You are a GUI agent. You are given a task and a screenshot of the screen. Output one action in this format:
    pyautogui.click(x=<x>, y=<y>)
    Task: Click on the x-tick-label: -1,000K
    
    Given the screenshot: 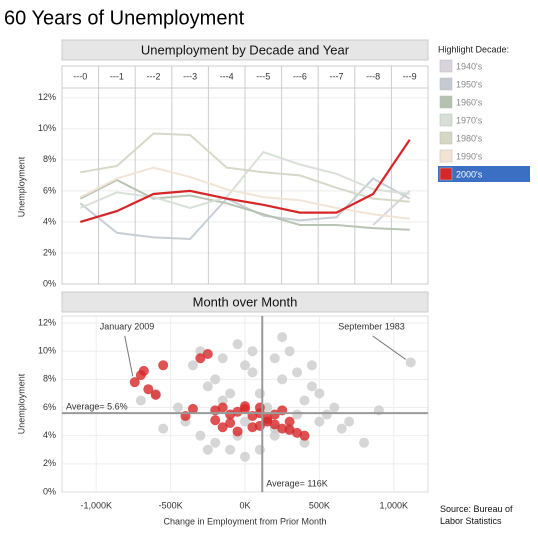 What is the action you would take?
    pyautogui.click(x=96, y=505)
    